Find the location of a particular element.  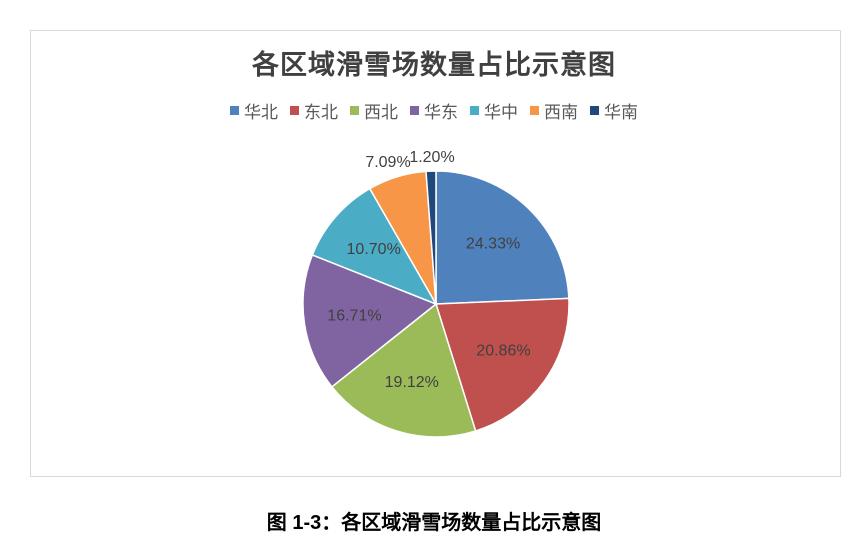

data-label: 20.86% is located at coordinates (503, 351).